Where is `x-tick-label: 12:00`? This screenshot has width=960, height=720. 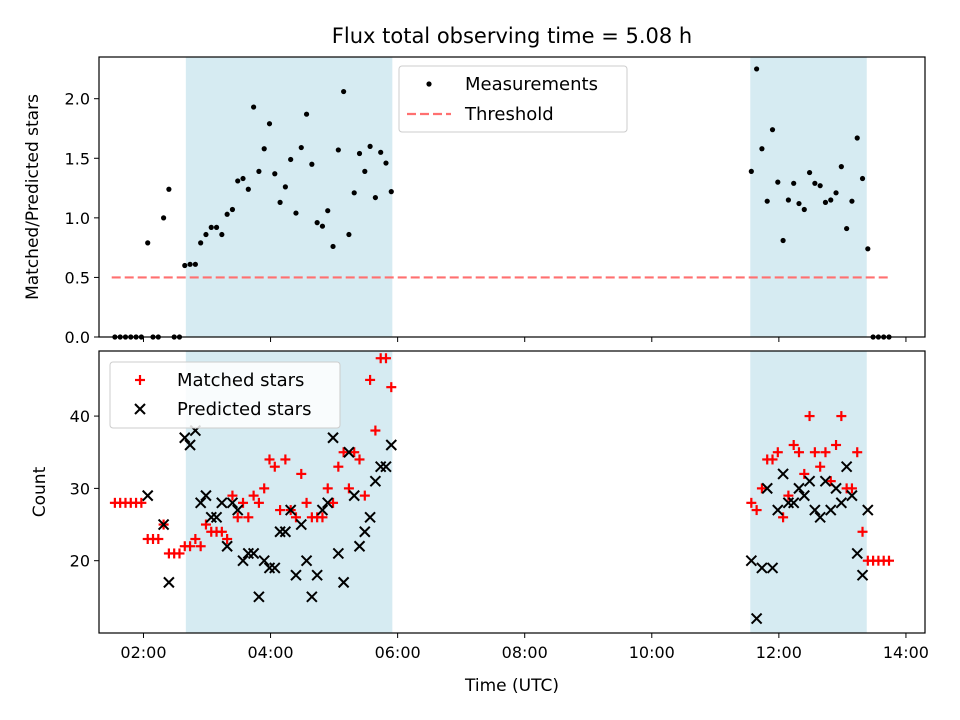 x-tick-label: 12:00 is located at coordinates (779, 652).